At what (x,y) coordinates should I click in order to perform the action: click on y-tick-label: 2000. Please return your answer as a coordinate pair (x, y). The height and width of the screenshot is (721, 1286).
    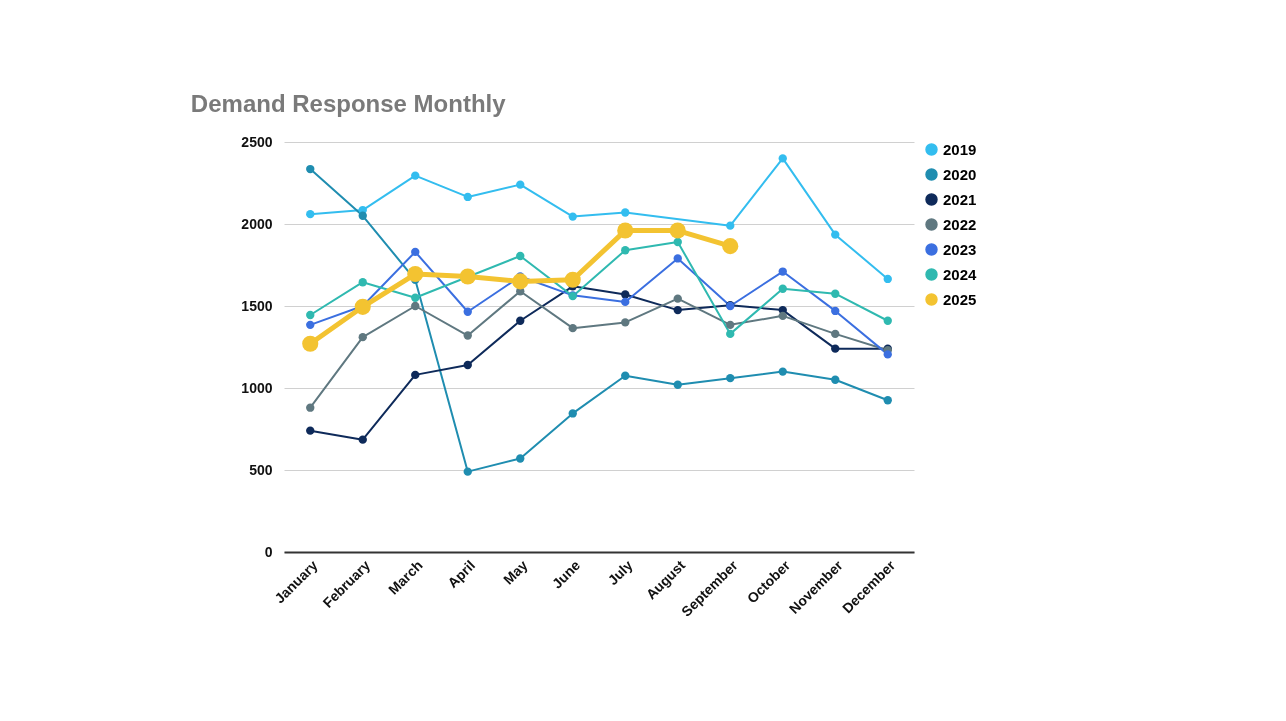
    Looking at the image, I should click on (257, 223).